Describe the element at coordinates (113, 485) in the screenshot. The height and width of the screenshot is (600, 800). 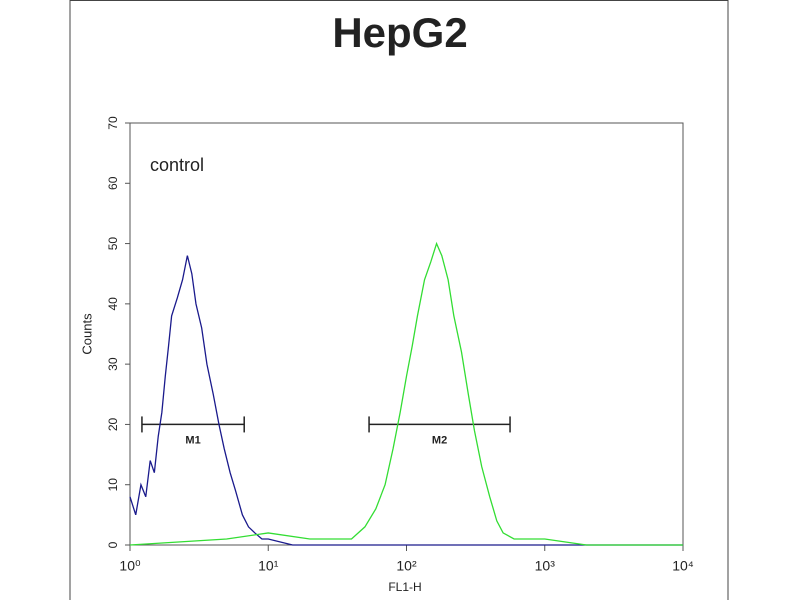
I see `y-tick-label: 10` at that location.